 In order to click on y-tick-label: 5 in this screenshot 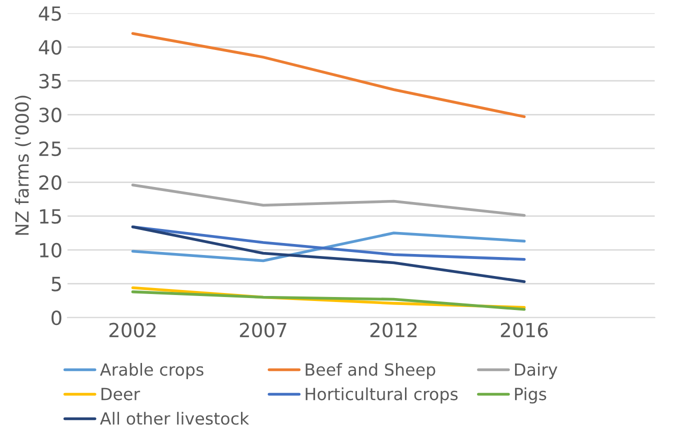, I will do `click(56, 284)`.